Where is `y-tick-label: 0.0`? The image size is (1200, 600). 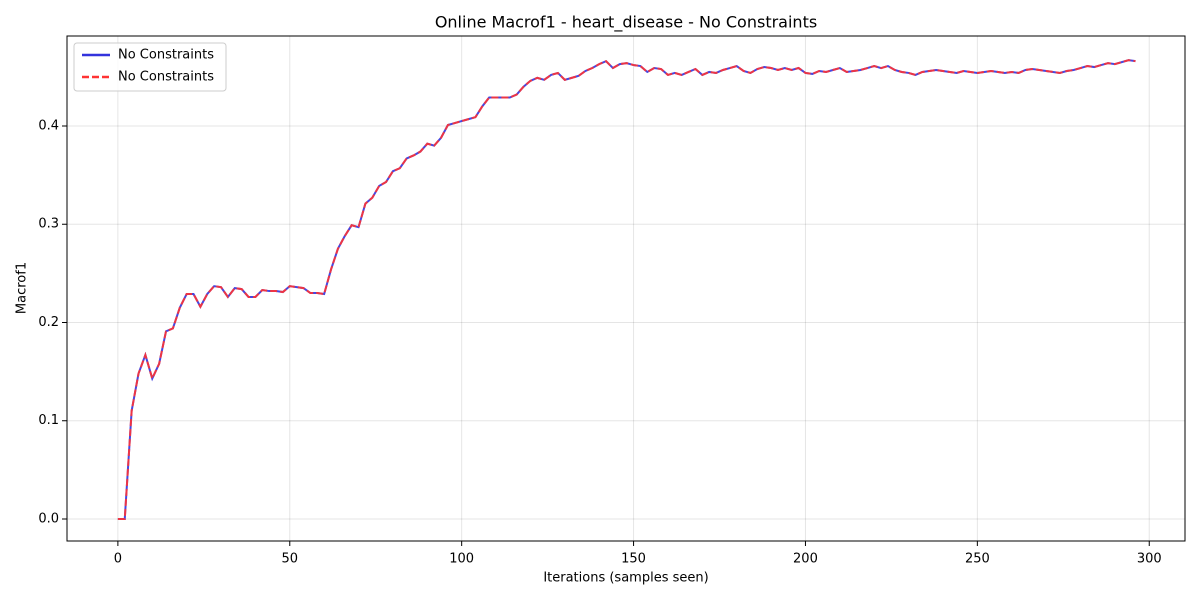
y-tick-label: 0.0 is located at coordinates (48, 518).